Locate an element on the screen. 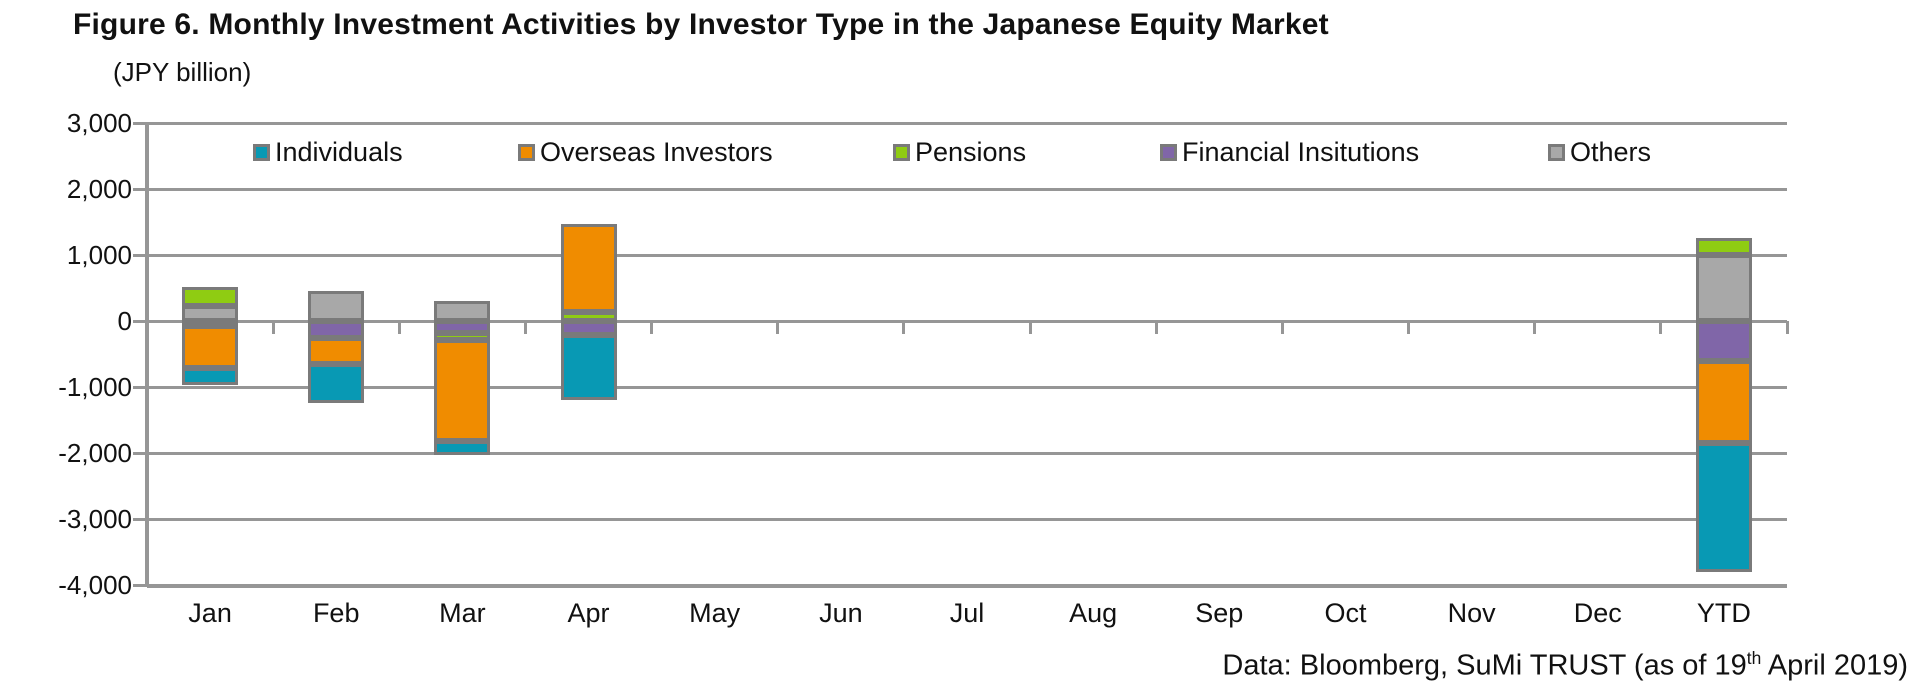 The image size is (1920, 700). bar-segment-financial-insitutions-feb is located at coordinates (336, 329).